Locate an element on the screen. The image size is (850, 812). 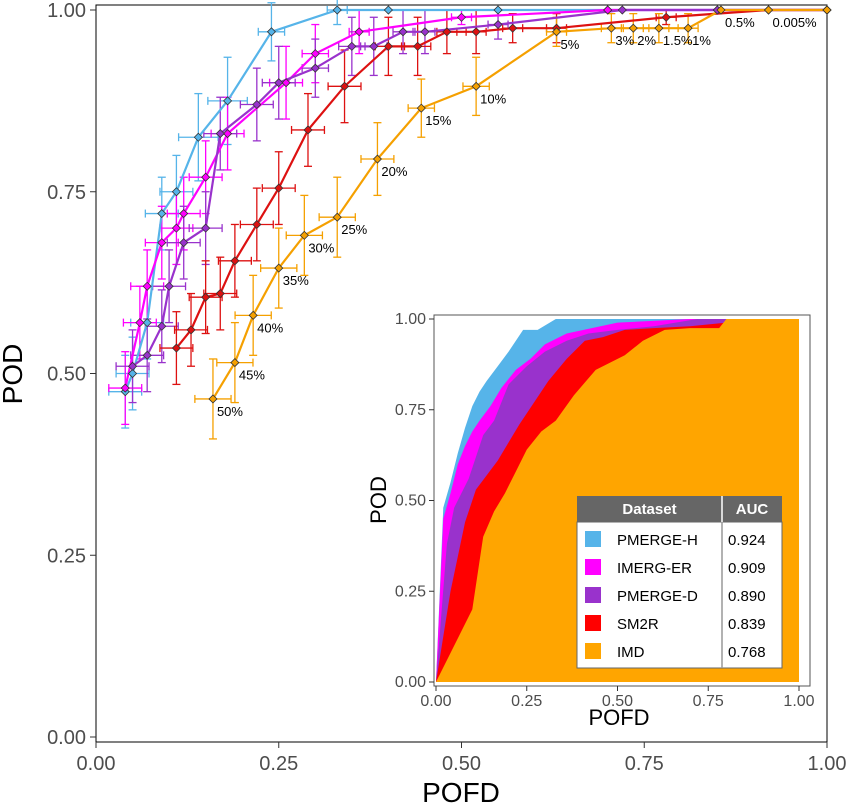
legend-header-row is located at coordinates (679, 509).